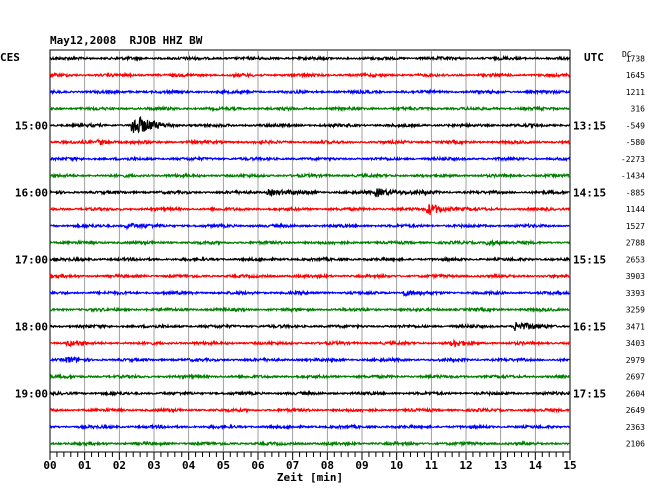 The height and width of the screenshot is (494, 650). Describe the element at coordinates (635, 427) in the screenshot. I see `dc-offset-label: 2363` at that location.